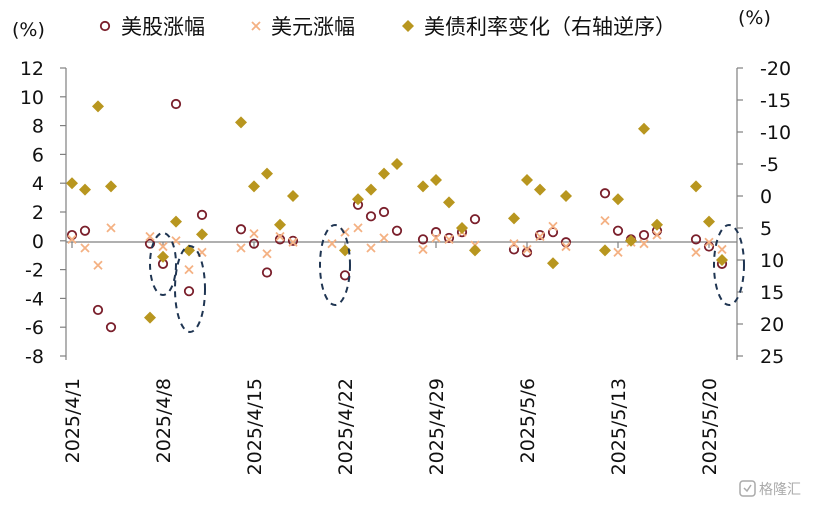 Image resolution: width=817 pixels, height=507 pixels. I want to click on x-tick-label: 2025/5/20, so click(710, 426).